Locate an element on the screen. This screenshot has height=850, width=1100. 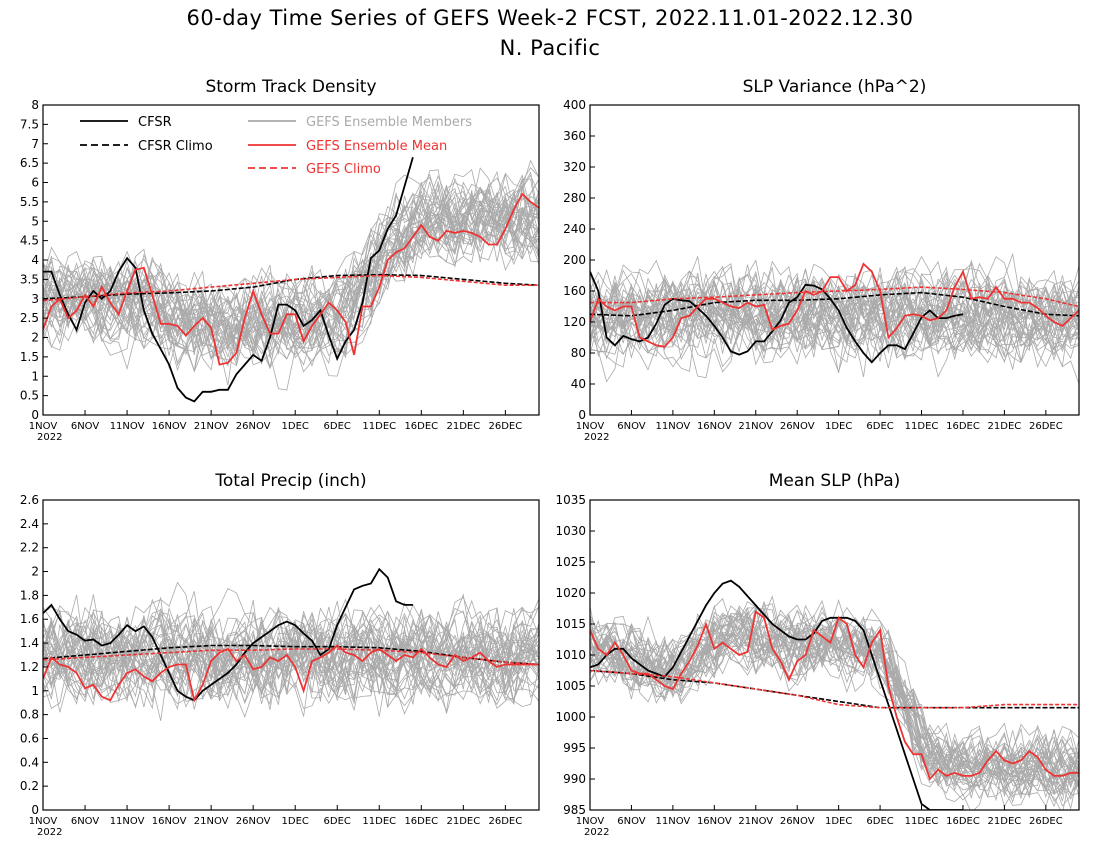
y-tick-label: 360 is located at coordinates (574, 136).